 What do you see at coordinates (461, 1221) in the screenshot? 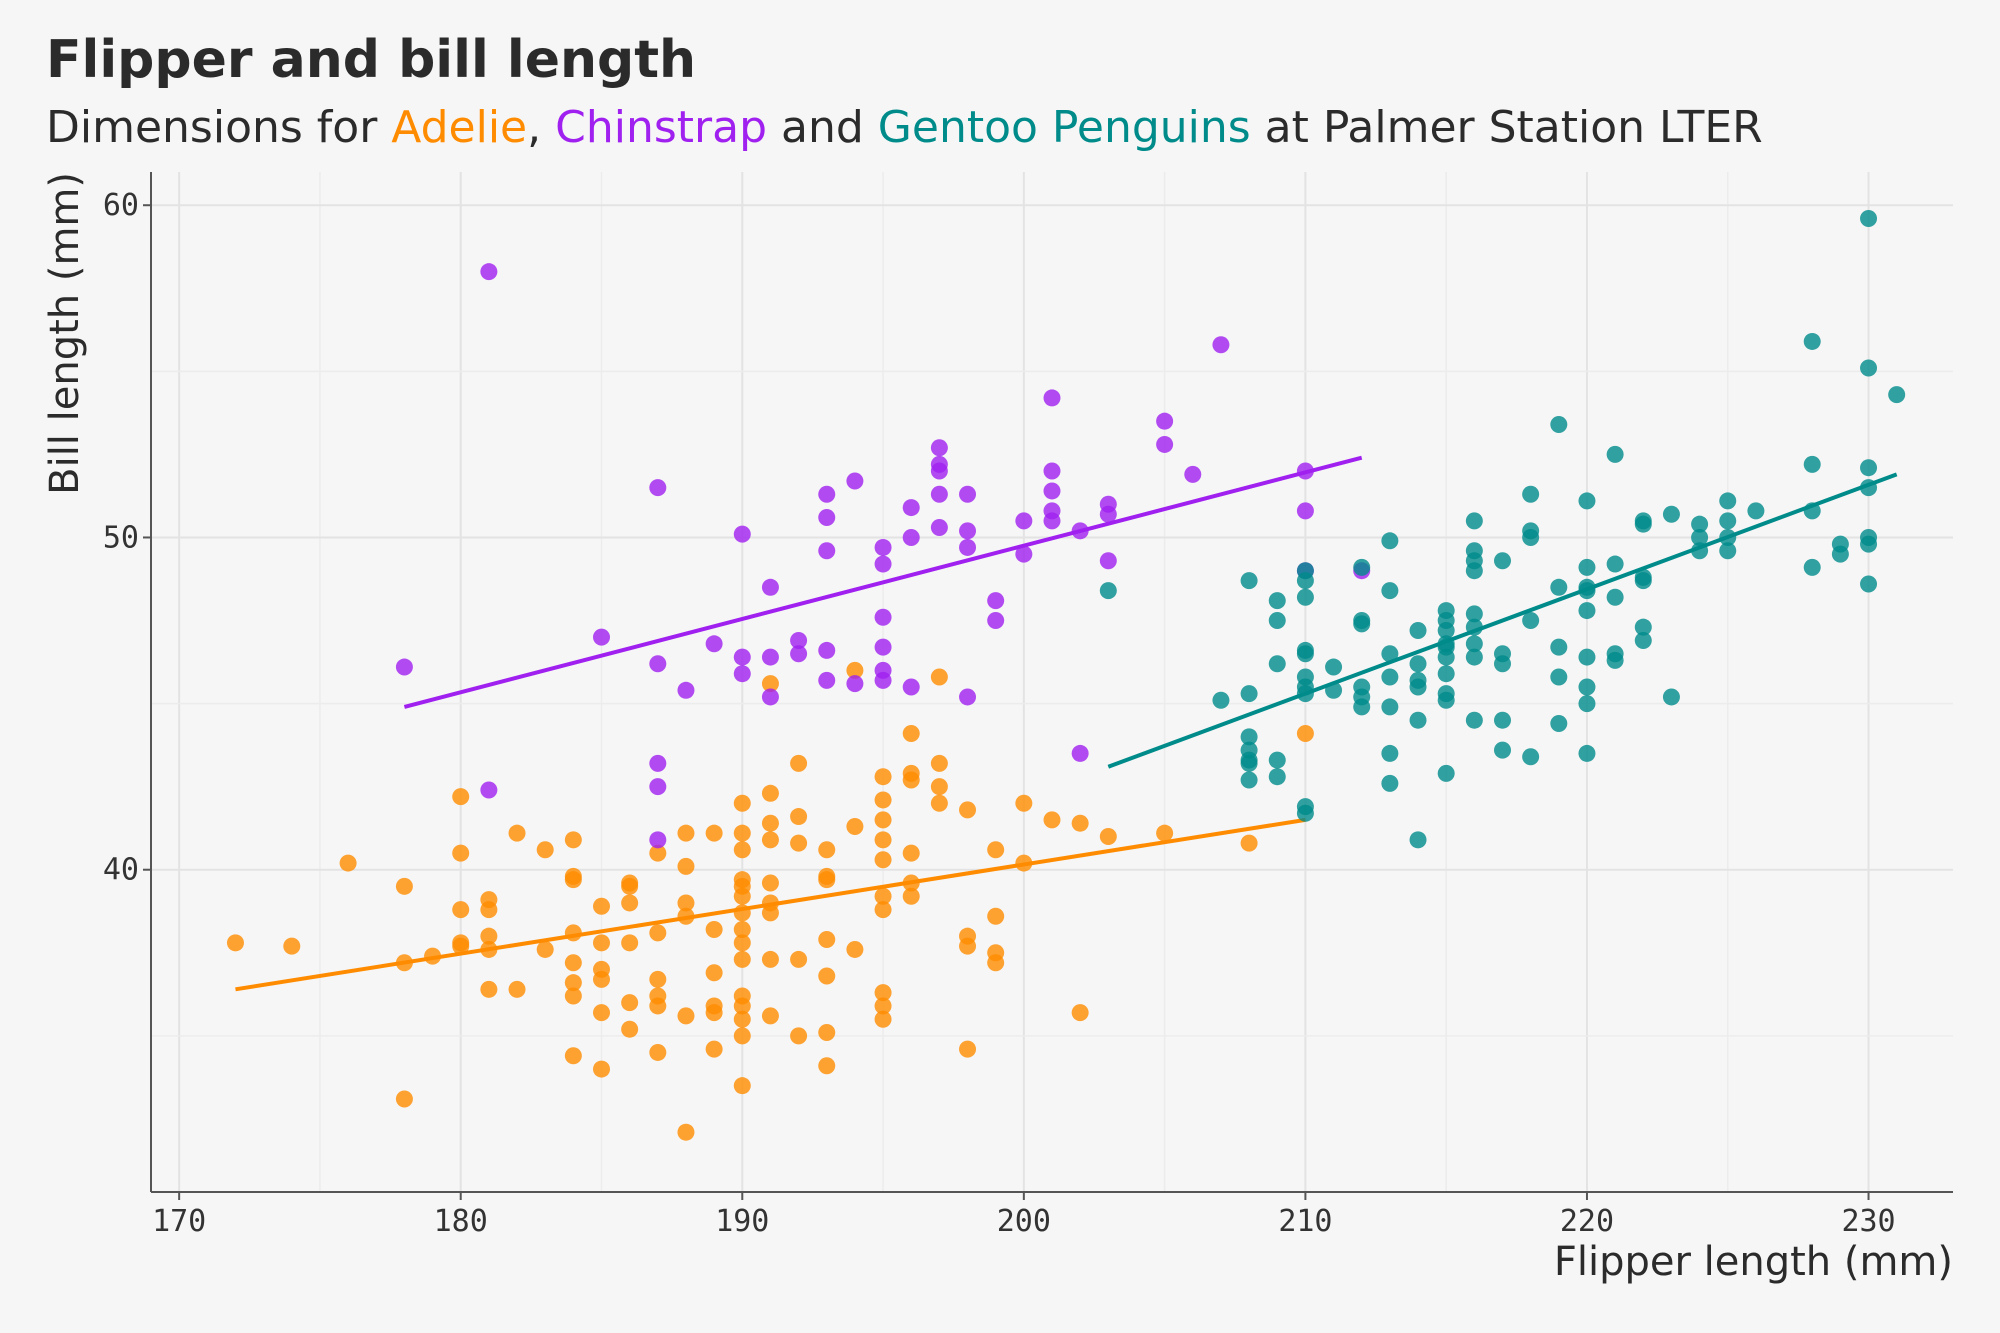
I see `x-tick-label: 180` at bounding box center [461, 1221].